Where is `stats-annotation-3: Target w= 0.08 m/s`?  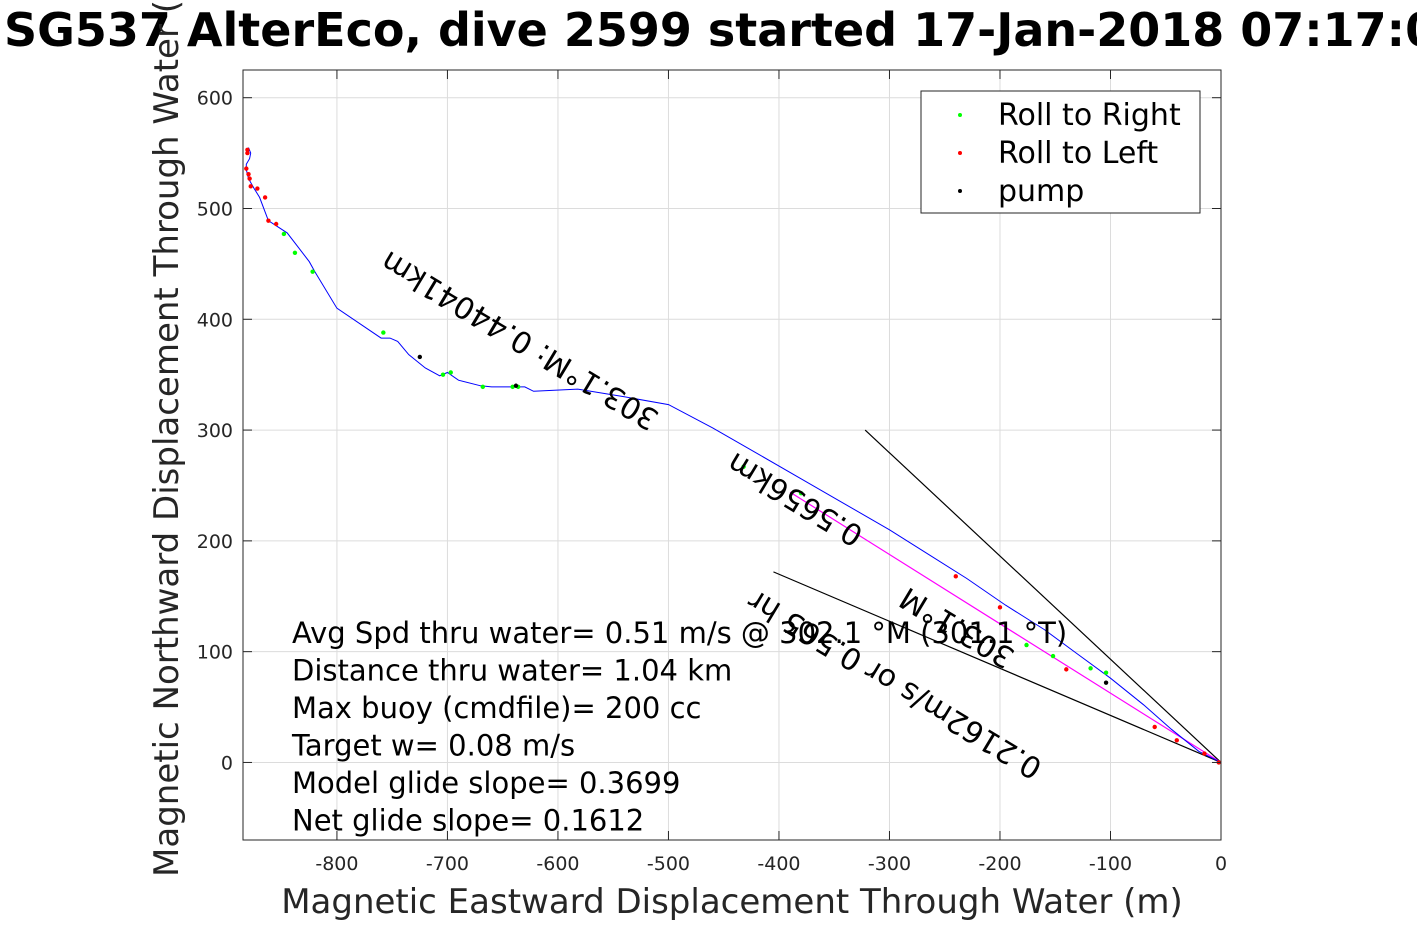
stats-annotation-3: Target w= 0.08 m/s is located at coordinates (433, 746).